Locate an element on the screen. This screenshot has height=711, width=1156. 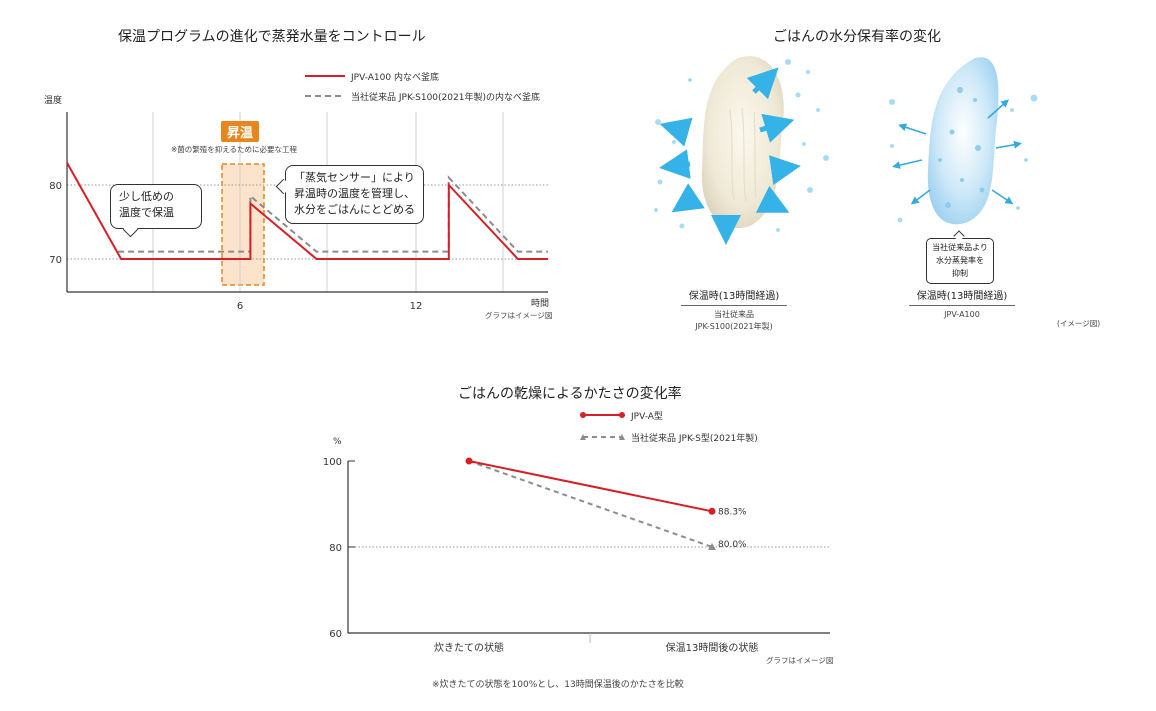
rice-label-right: 保温時(13時間経過) JPV-A100 is located at coordinates (962, 304).